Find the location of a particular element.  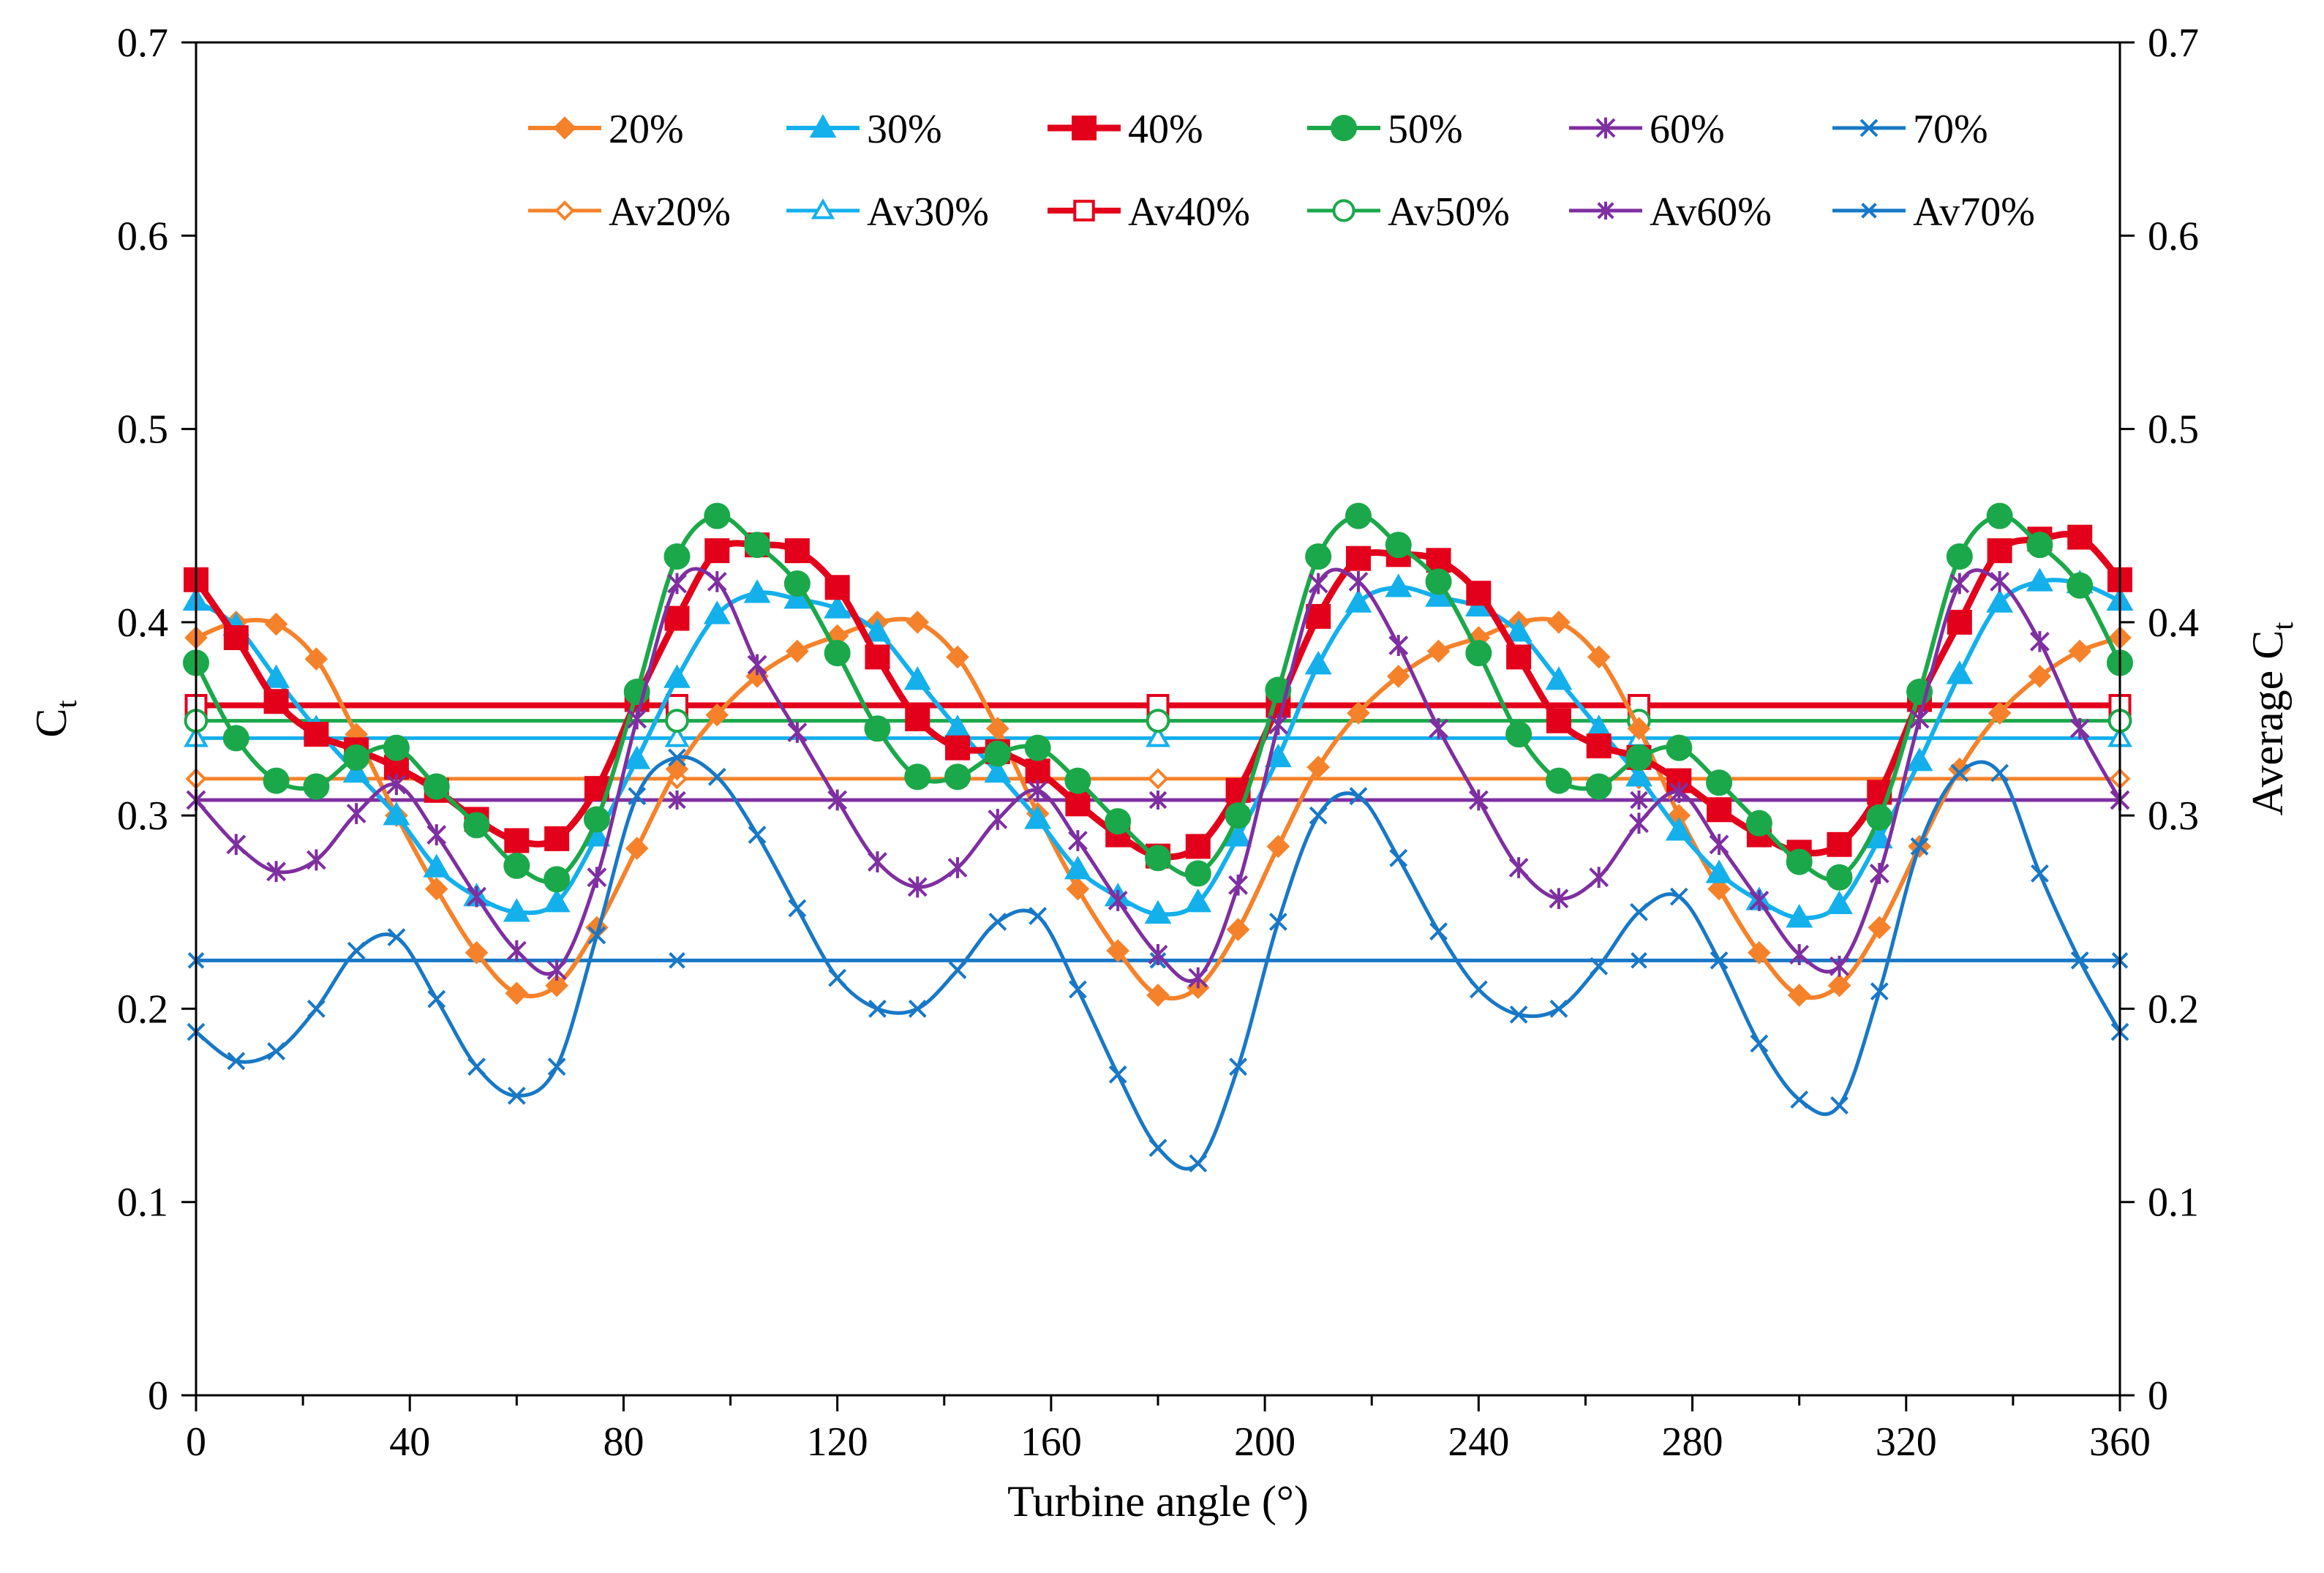

y-tick-label: 0.6 is located at coordinates (142, 237).